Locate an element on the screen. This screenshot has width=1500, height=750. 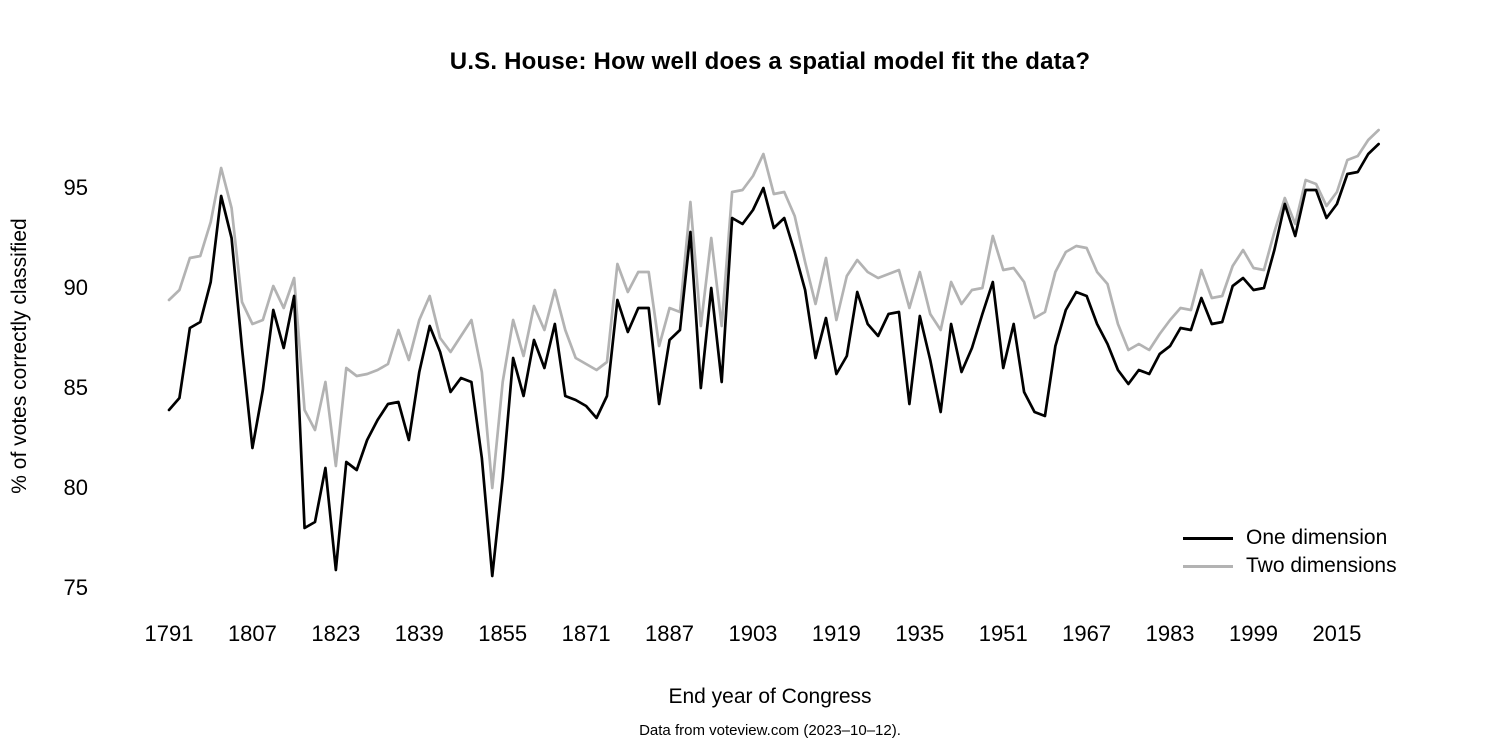
caption: Data from voteview.com (2023–10–12). is located at coordinates (770, 730).